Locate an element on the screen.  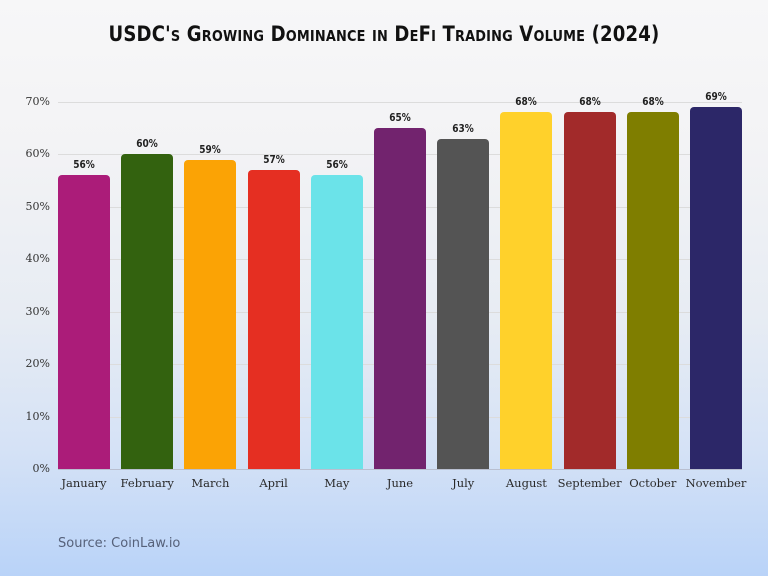
y-tick-label: 20% is located at coordinates (37, 363).